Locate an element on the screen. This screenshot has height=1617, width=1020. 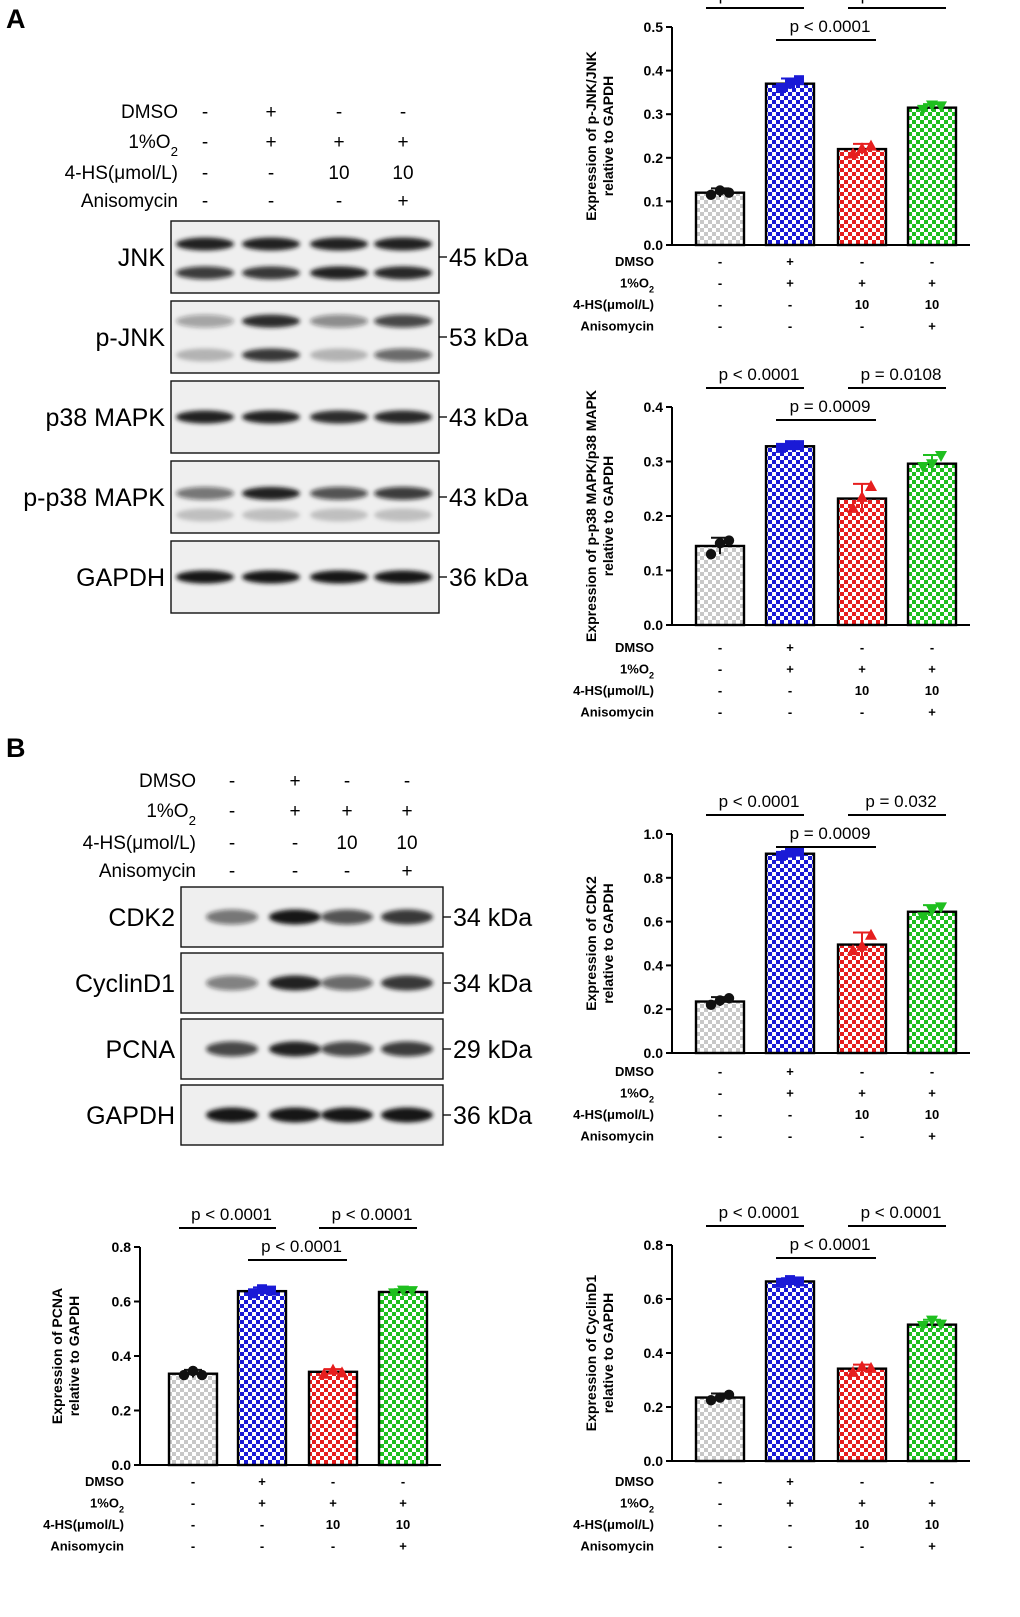
p-value-label: p = 0.0009 is located at coordinates (830, 833).